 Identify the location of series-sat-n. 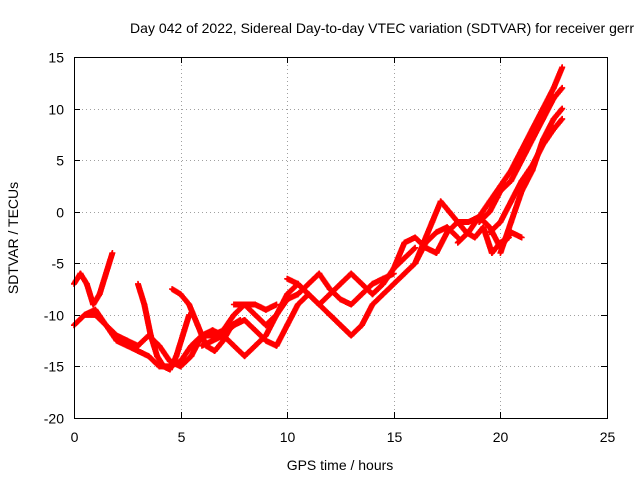
(521, 154).